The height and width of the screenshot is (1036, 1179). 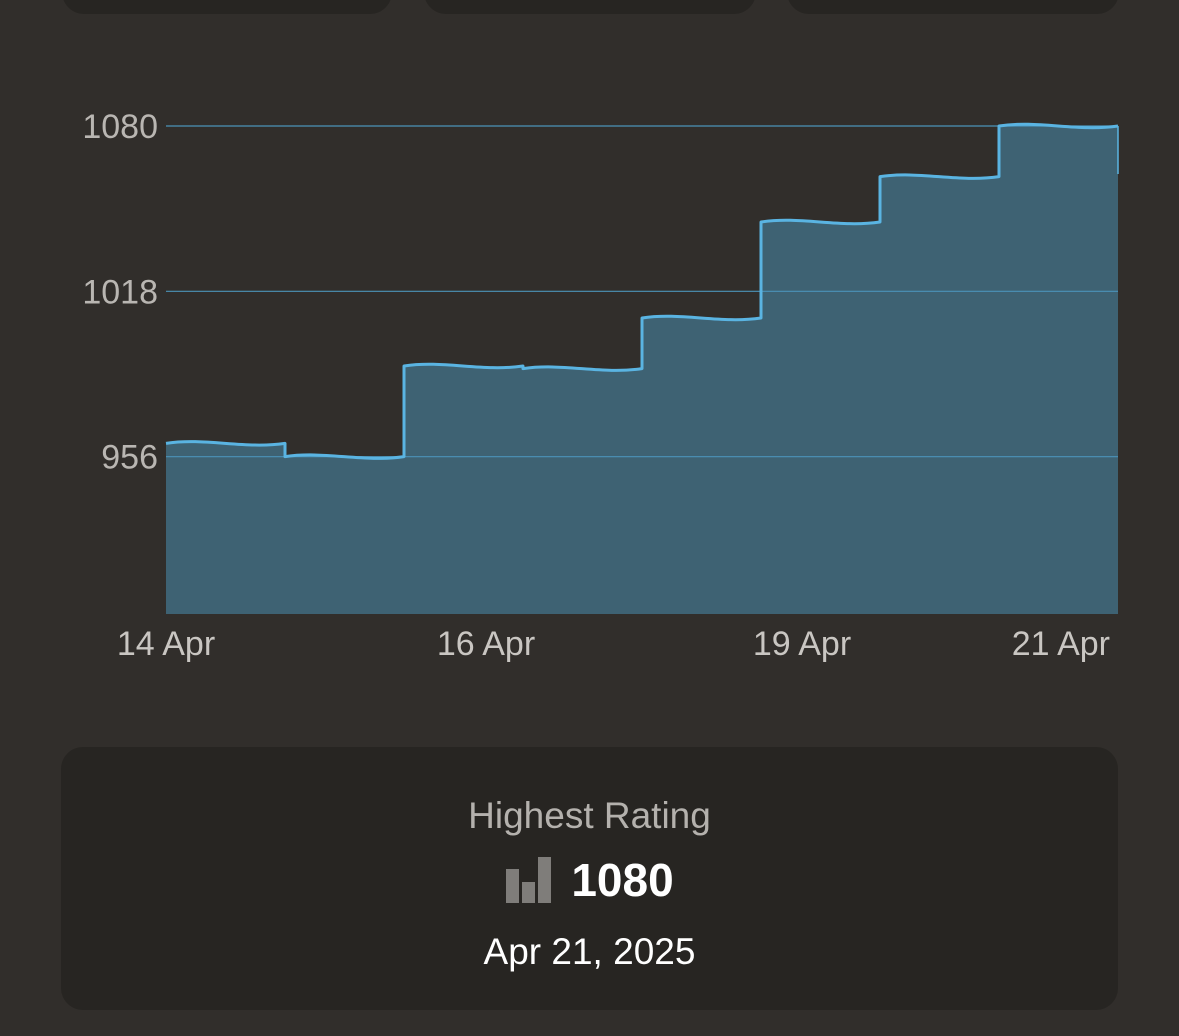 I want to click on stat-card-top-left, so click(x=227, y=7).